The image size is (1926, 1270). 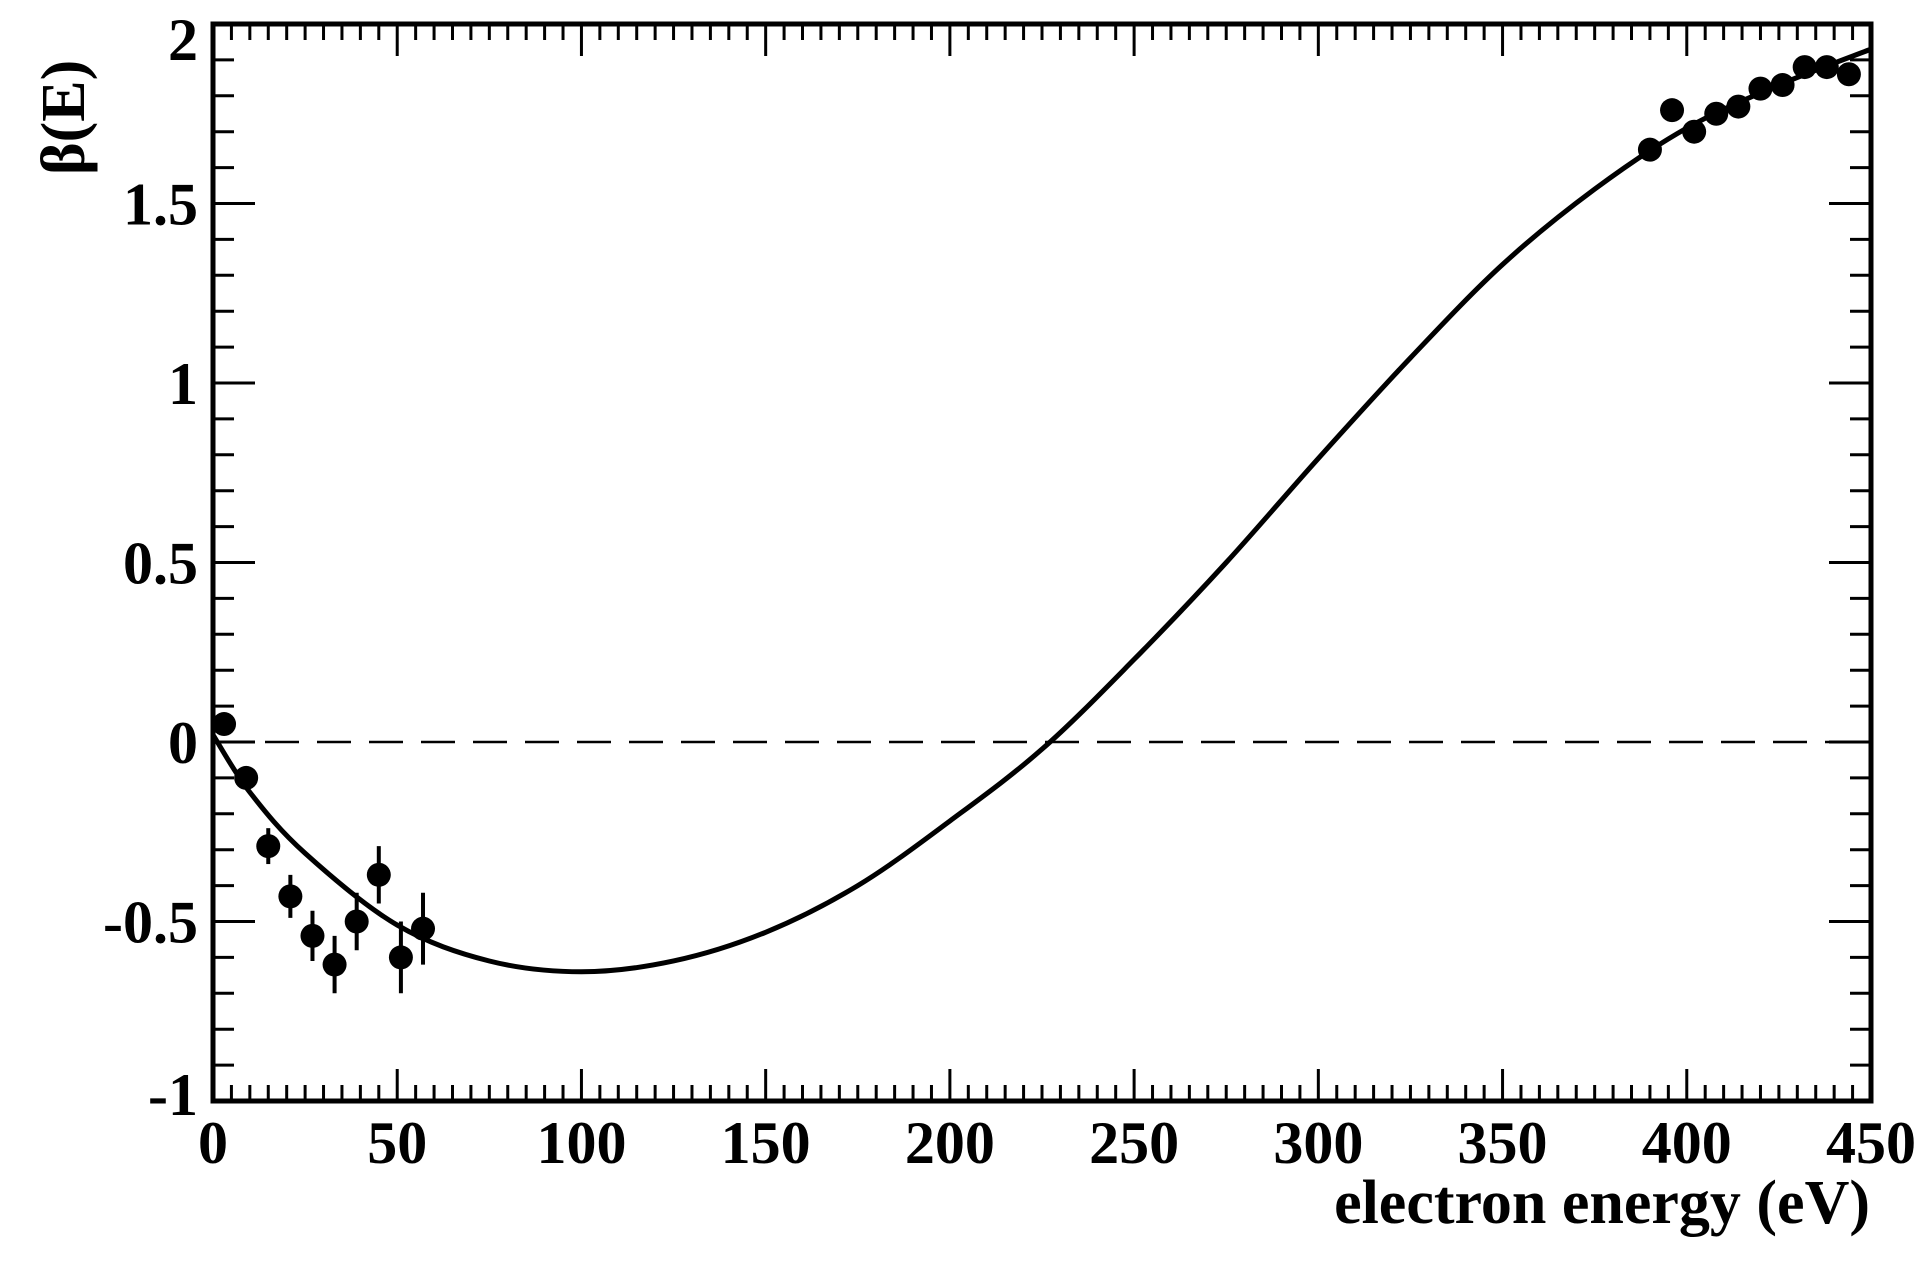 I want to click on y-tick-label: 1, so click(x=183, y=384).